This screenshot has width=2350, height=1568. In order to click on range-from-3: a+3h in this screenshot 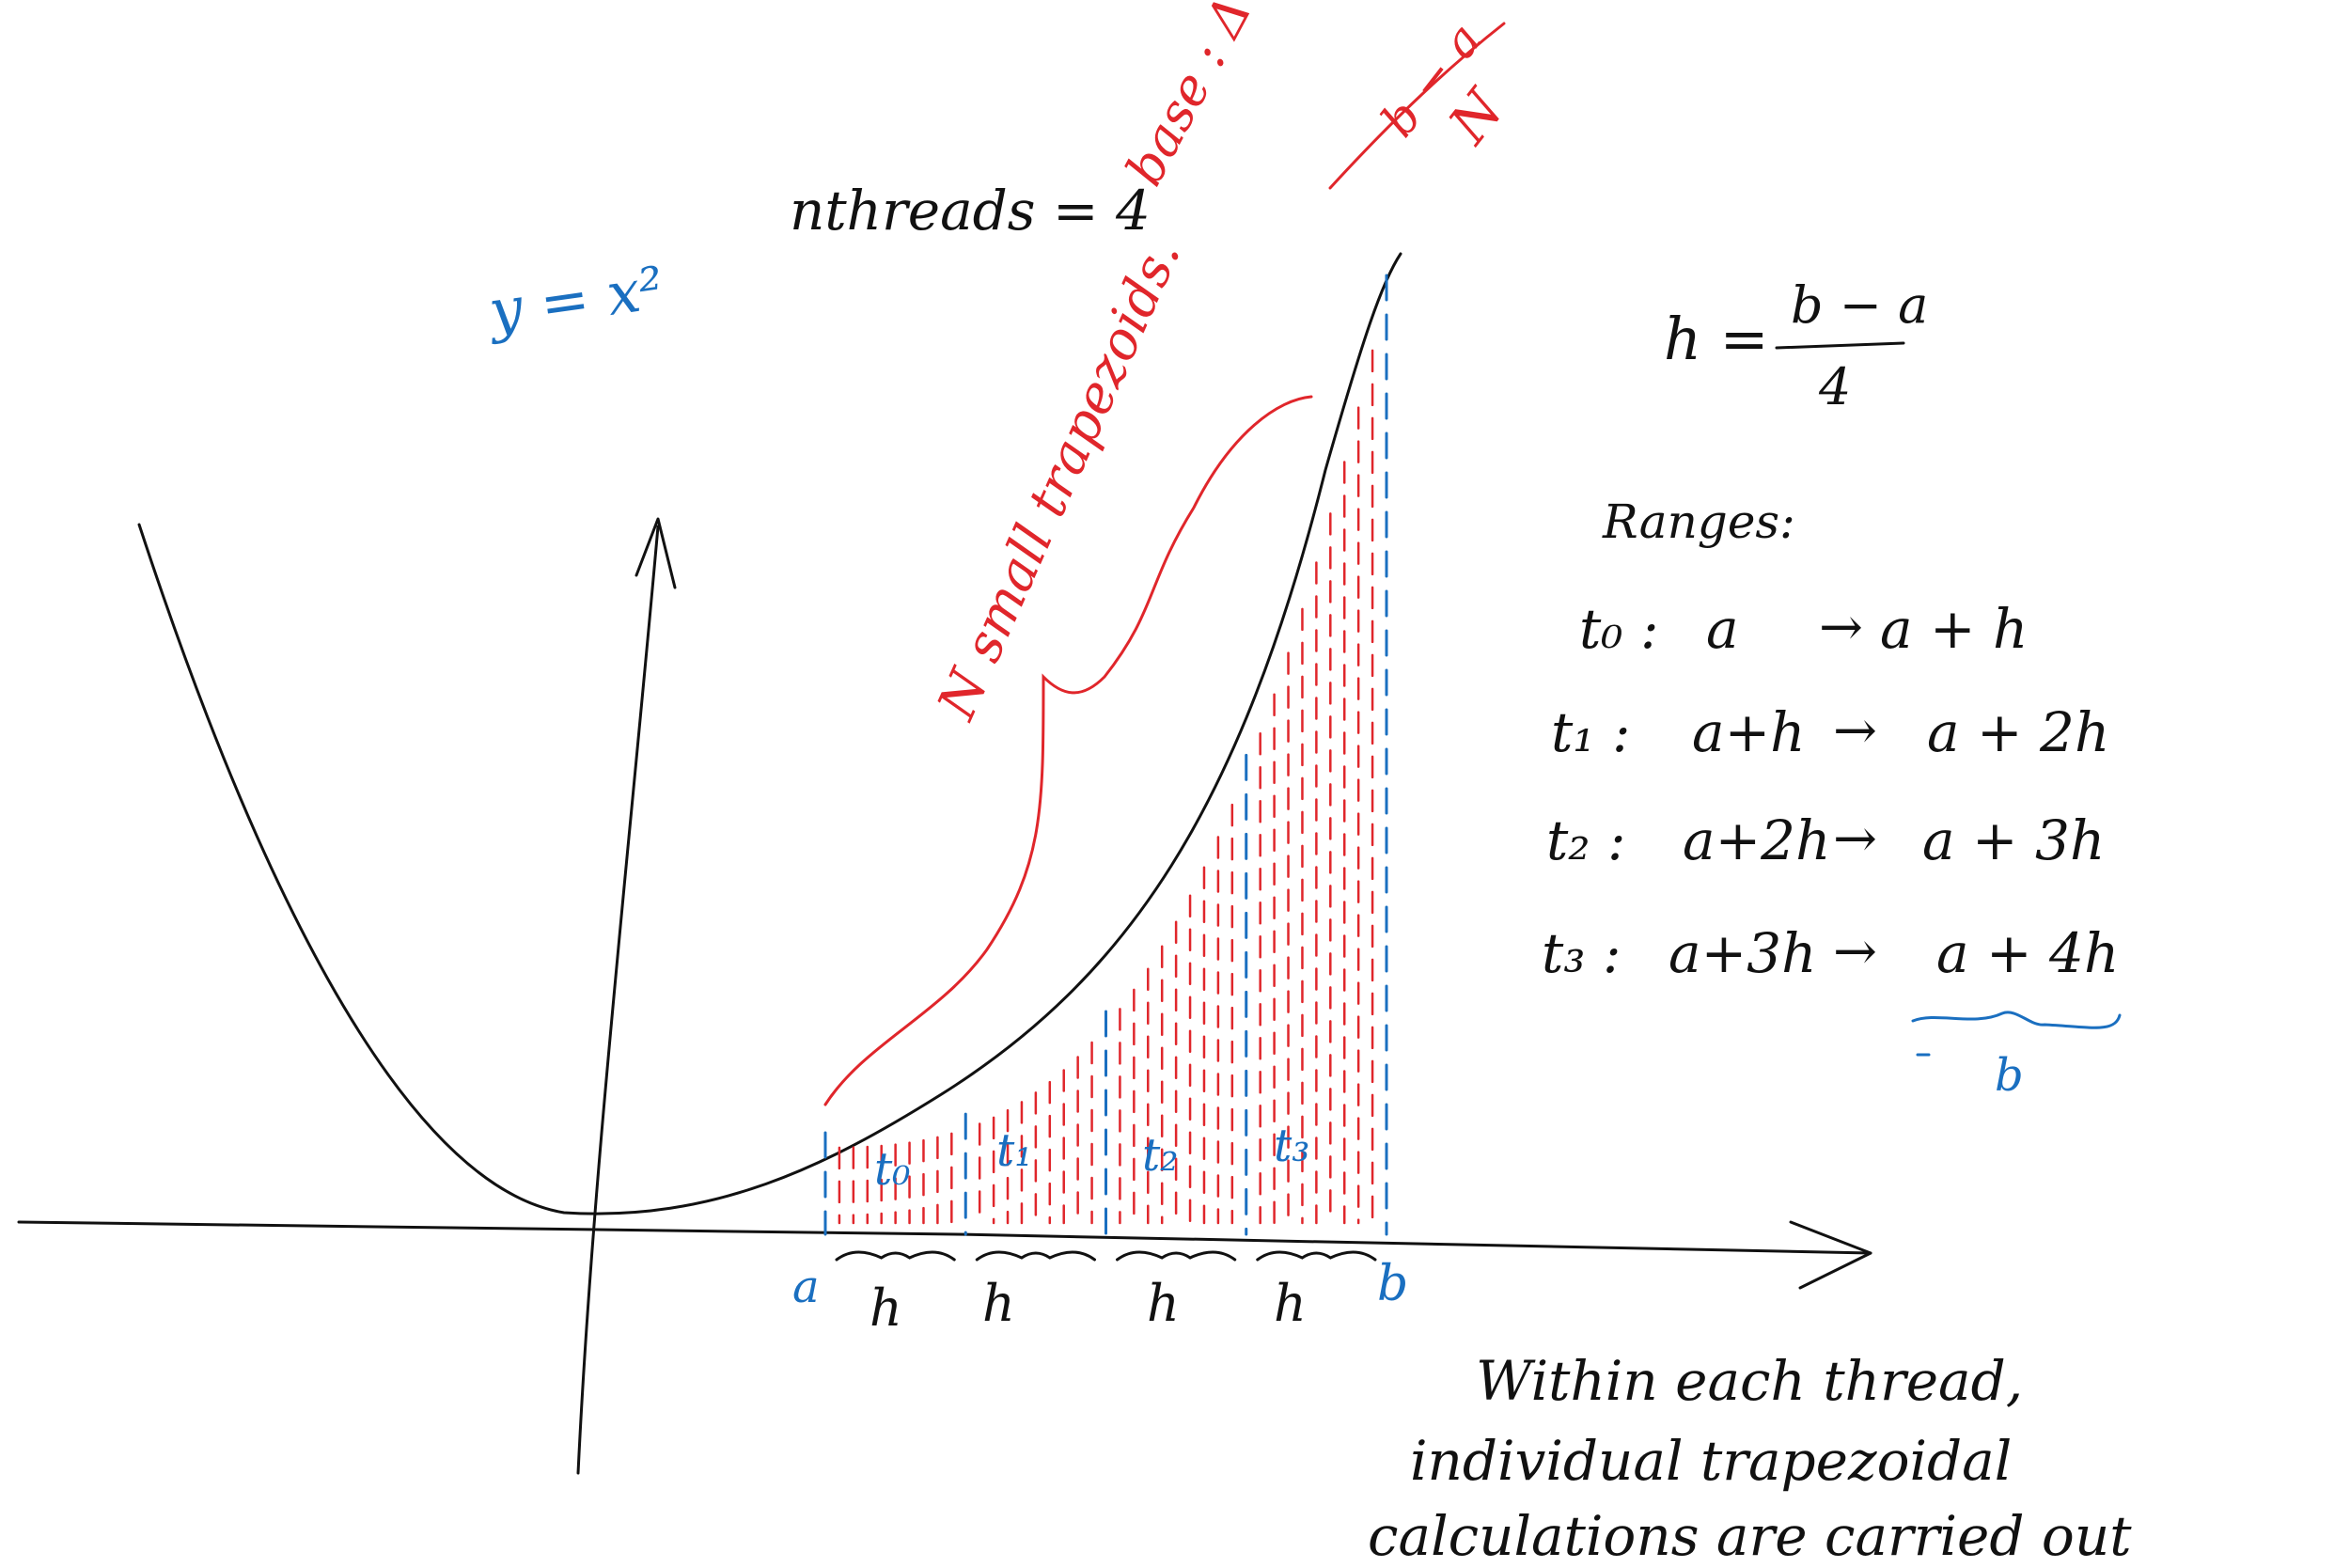, I will do `click(1742, 953)`.